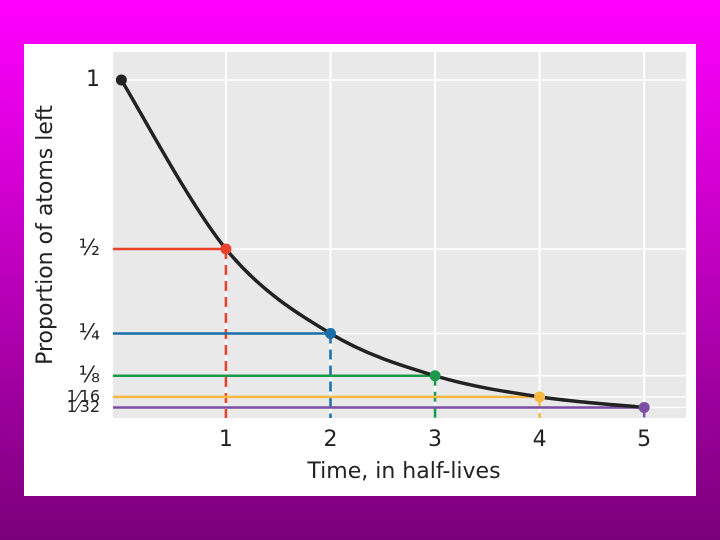  Describe the element at coordinates (403, 471) in the screenshot. I see `x-axis-title: Time, in half-lives` at that location.